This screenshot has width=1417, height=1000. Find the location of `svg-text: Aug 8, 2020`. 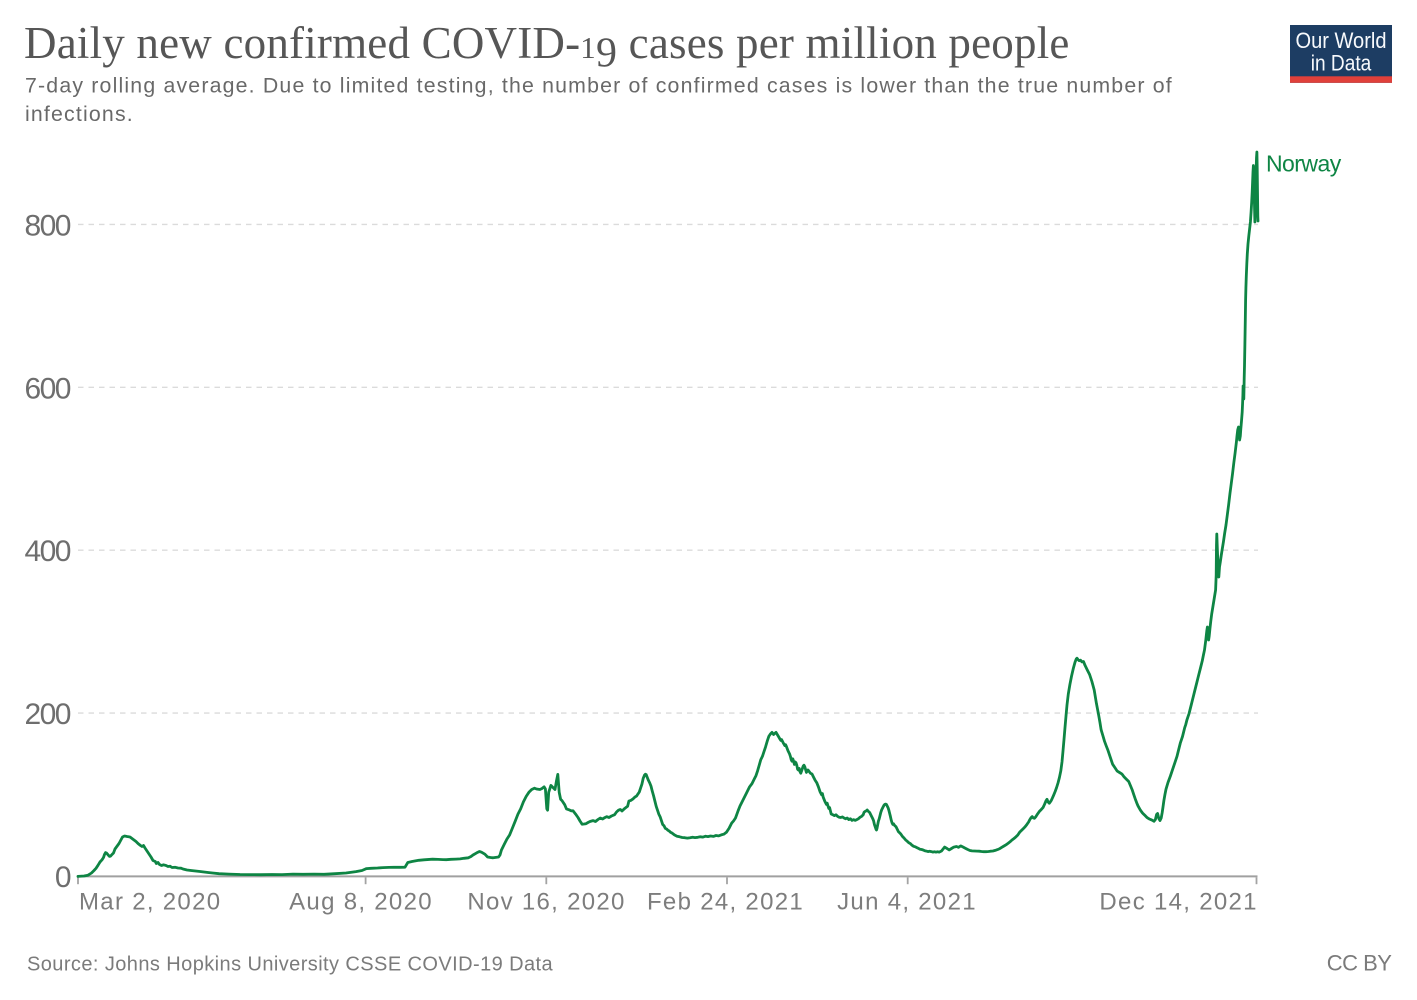

svg-text: Aug 8, 2020 is located at coordinates (361, 902).